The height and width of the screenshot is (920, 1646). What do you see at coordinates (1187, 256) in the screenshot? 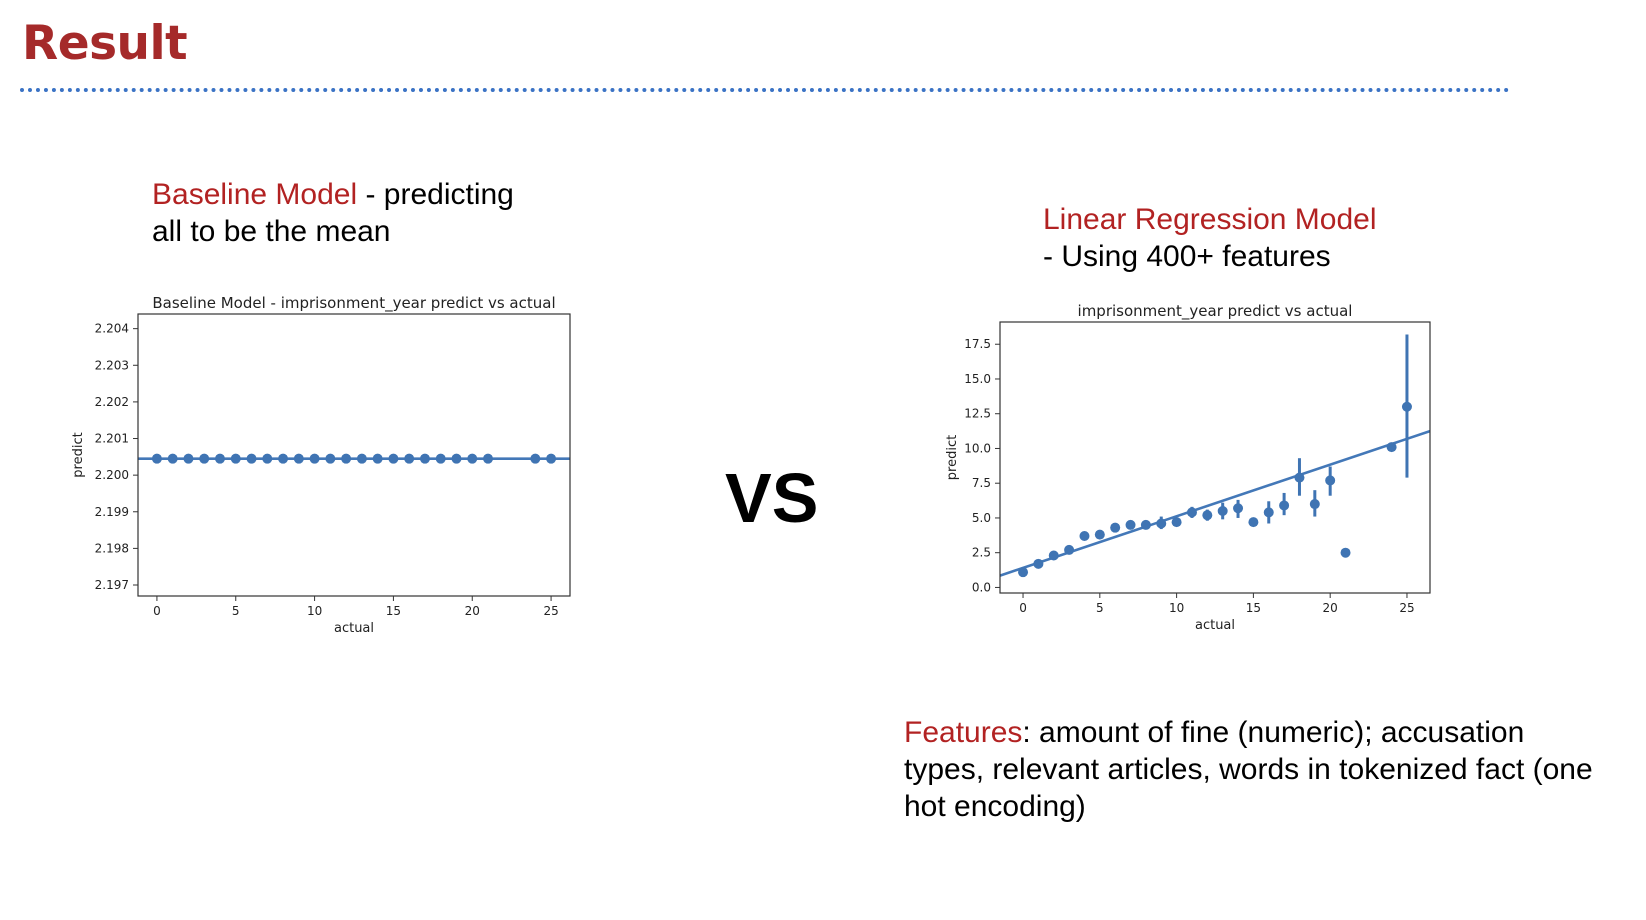
I see `linreg-caption-text: - Using 400+ features` at bounding box center [1187, 256].